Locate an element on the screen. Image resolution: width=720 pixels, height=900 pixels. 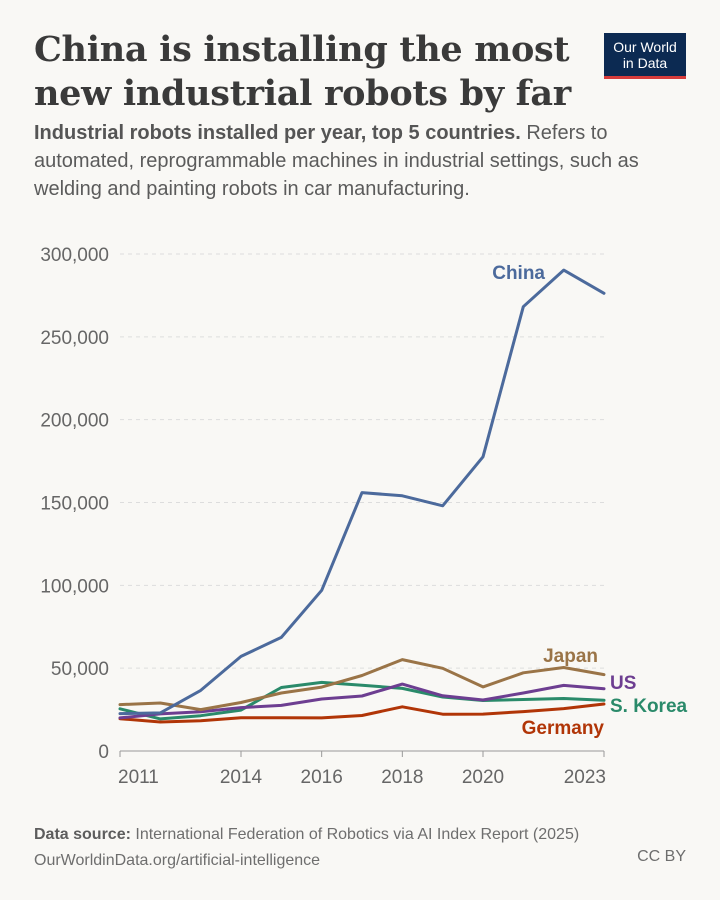
series-line-s-korea is located at coordinates (362, 700).